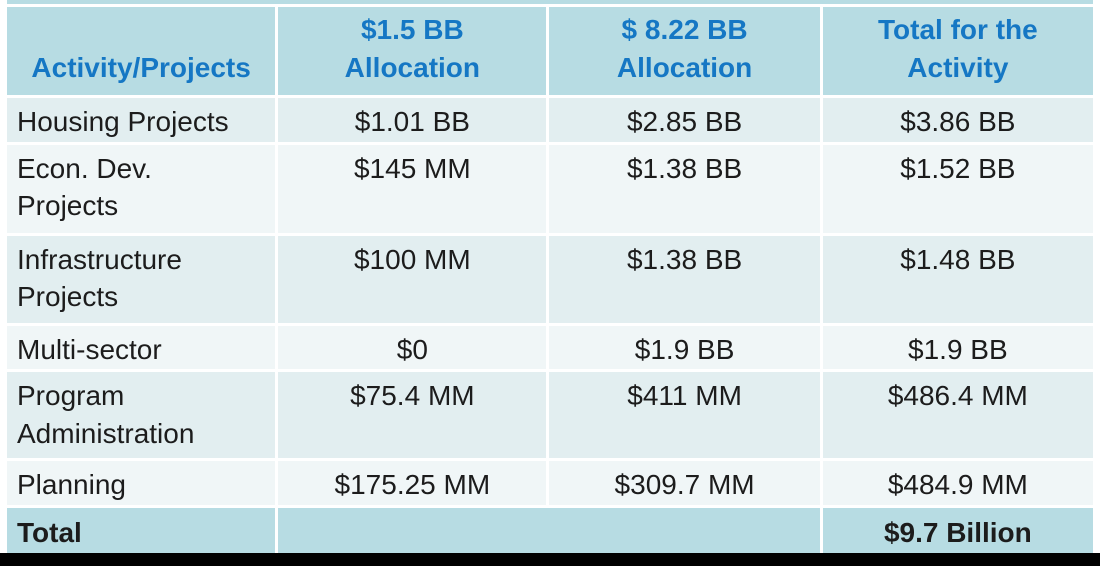 The height and width of the screenshot is (566, 1100). What do you see at coordinates (141, 534) in the screenshot?
I see `total-label: Total` at bounding box center [141, 534].